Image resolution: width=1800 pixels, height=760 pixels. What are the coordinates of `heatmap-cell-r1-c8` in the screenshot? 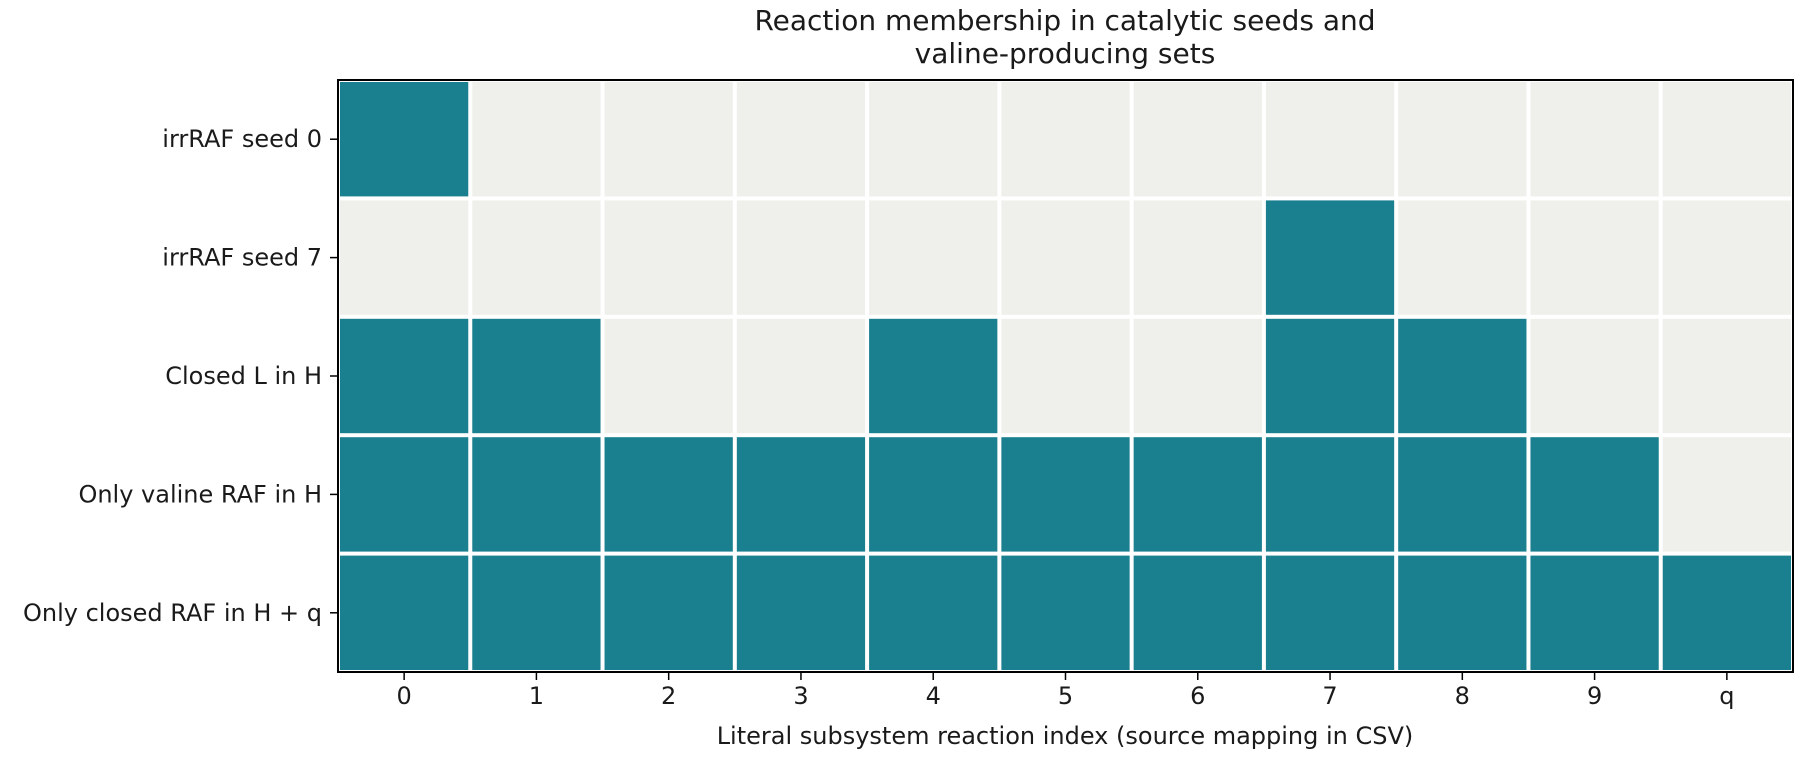 It's located at (1462, 257).